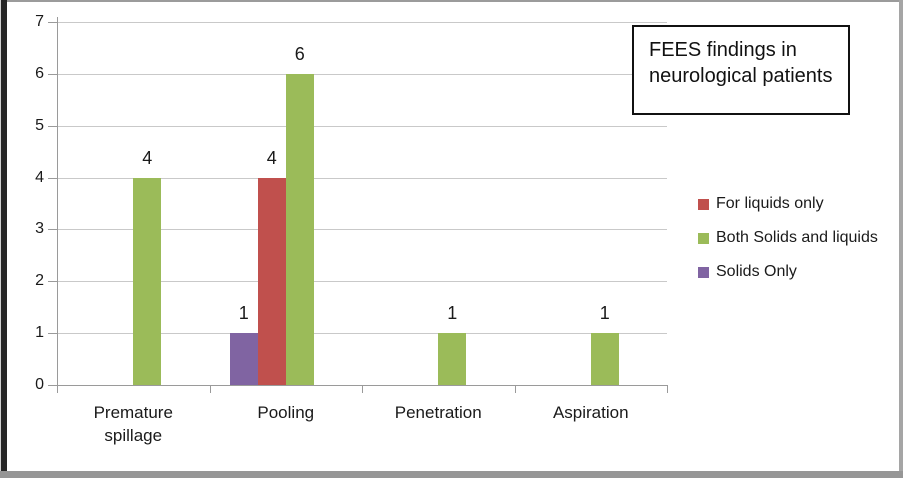  Describe the element at coordinates (362, 334) in the screenshot. I see `gridline-y1` at that location.